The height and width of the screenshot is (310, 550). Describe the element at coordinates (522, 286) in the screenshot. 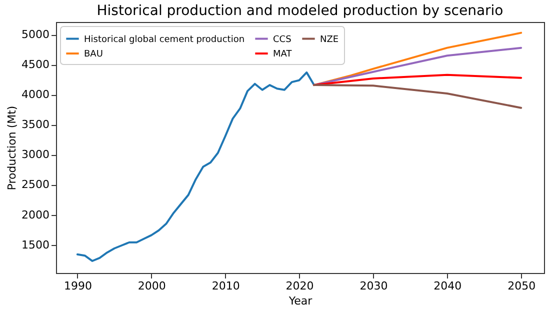

I see `x-tick-label: 2050` at that location.